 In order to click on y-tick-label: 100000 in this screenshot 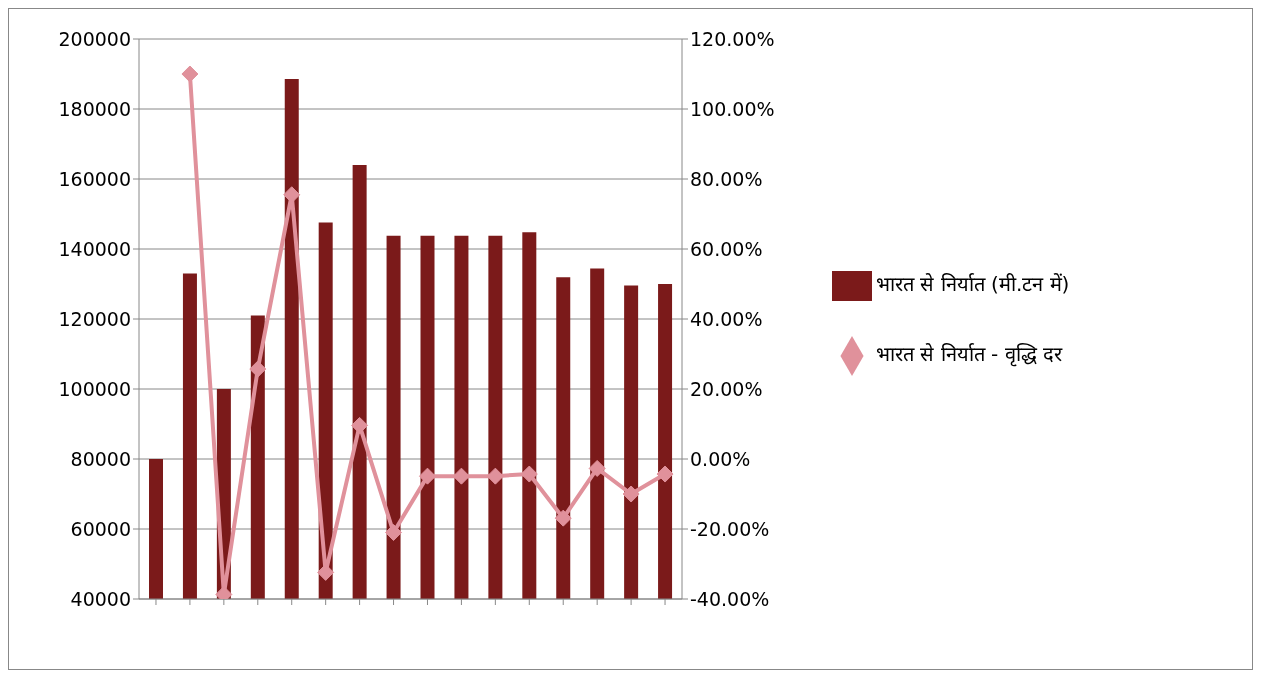, I will do `click(94, 388)`.